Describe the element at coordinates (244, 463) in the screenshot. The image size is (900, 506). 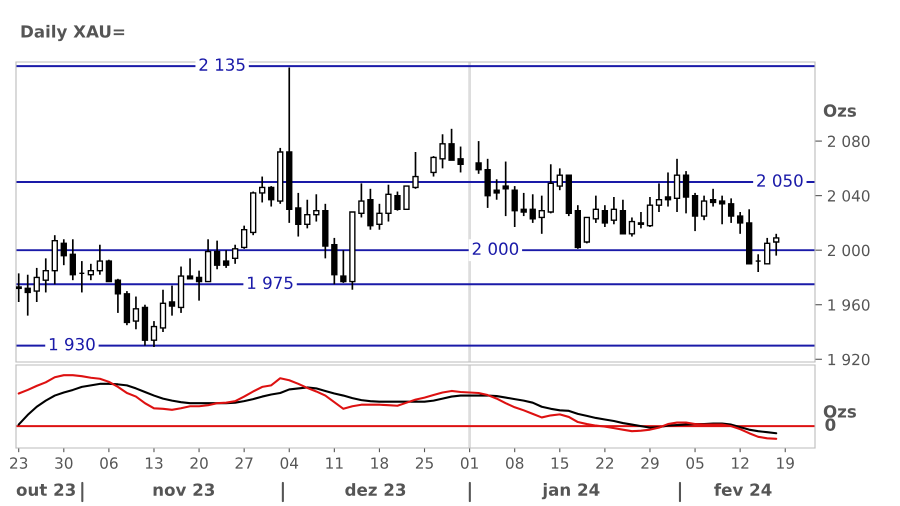
I see `x-tick-label: 27` at that location.